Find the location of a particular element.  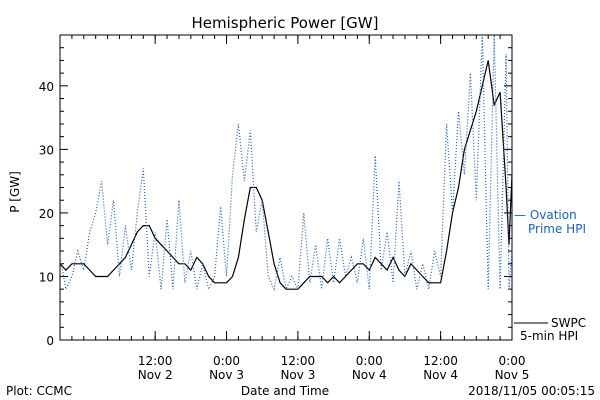

legend-ovation-line2: Prime HPI is located at coordinates (557, 229).